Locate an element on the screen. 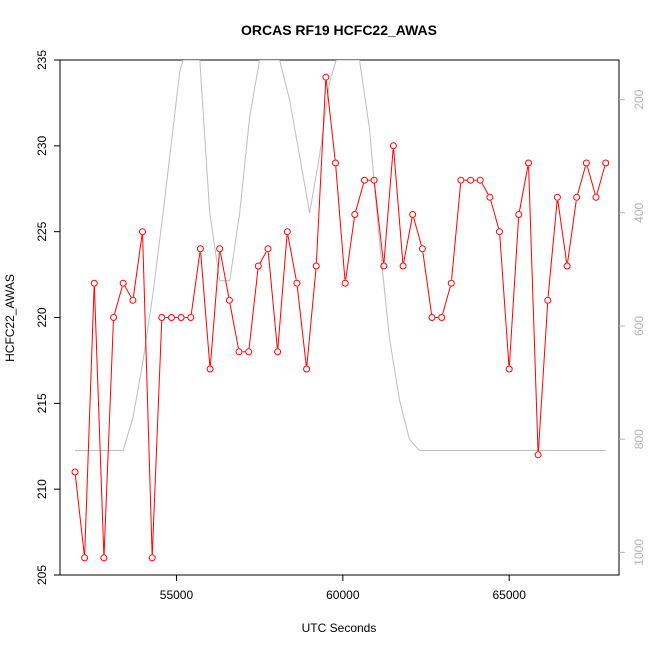 Image resolution: width=650 pixels, height=650 pixels. y-tick-label: 205 is located at coordinates (42, 575).